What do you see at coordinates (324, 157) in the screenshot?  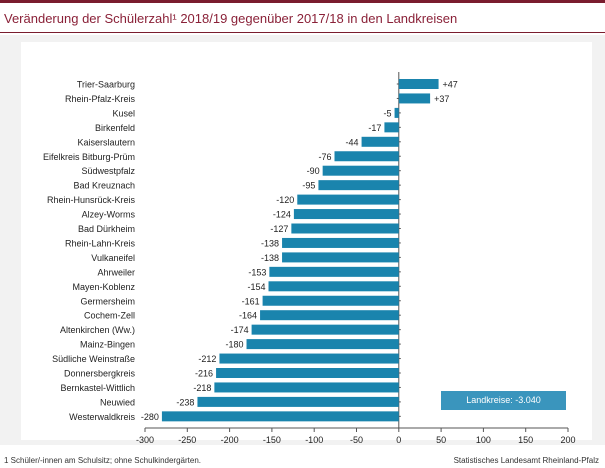 I see `data-label: -76` at bounding box center [324, 157].